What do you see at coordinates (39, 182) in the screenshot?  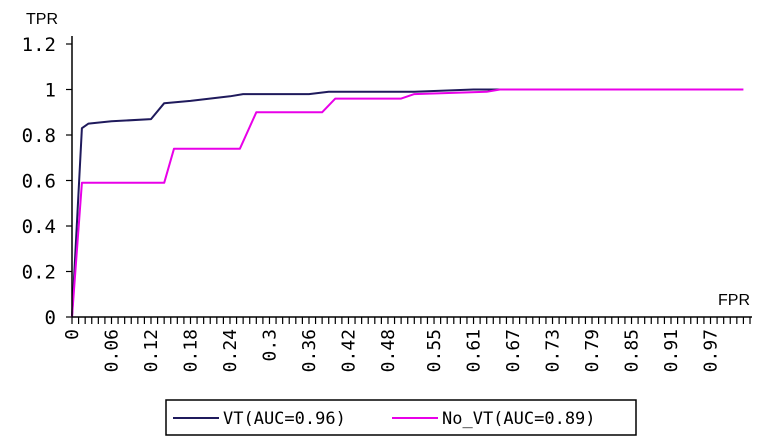 I see `y-tick-label: 0.6` at bounding box center [39, 182].